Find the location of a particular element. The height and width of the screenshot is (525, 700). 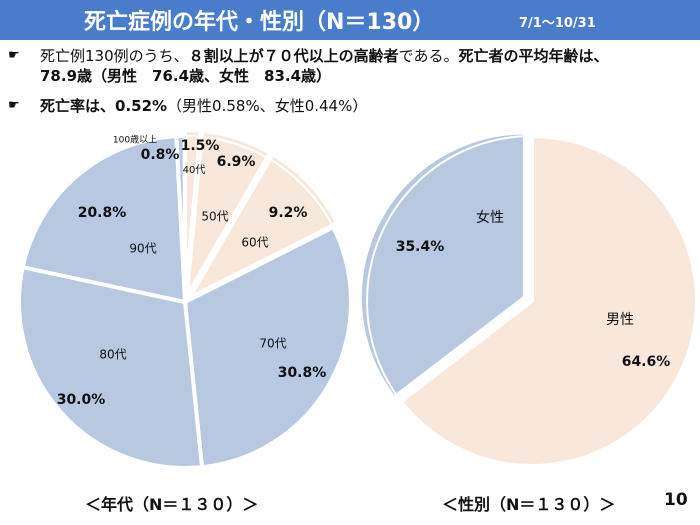

bullet1-text-e: 78.9歳（男性 76.4歳、女性 83.4歳） is located at coordinates (186, 76).